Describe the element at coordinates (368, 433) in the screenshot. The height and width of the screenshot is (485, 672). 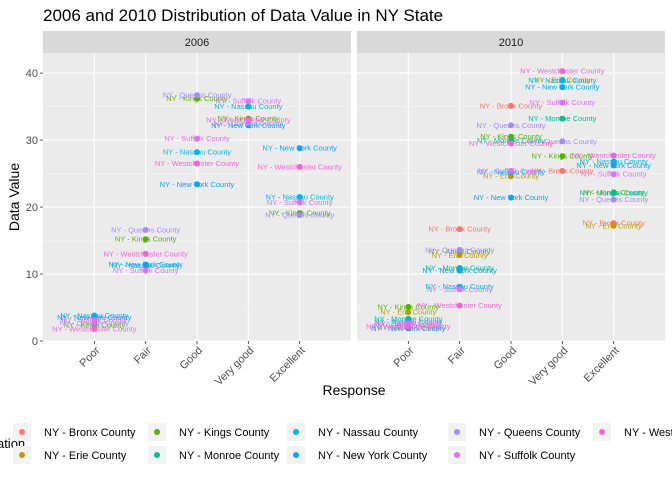
I see `legend-label: NY - Nassau County` at that location.